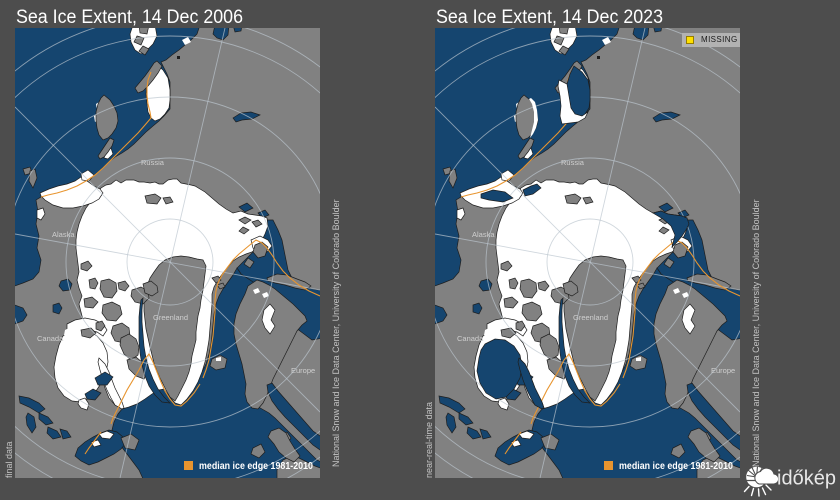  Describe the element at coordinates (549, 17) in the screenshot. I see `svg-text: Sea Ice Extent, 14 Dec 2023` at that location.